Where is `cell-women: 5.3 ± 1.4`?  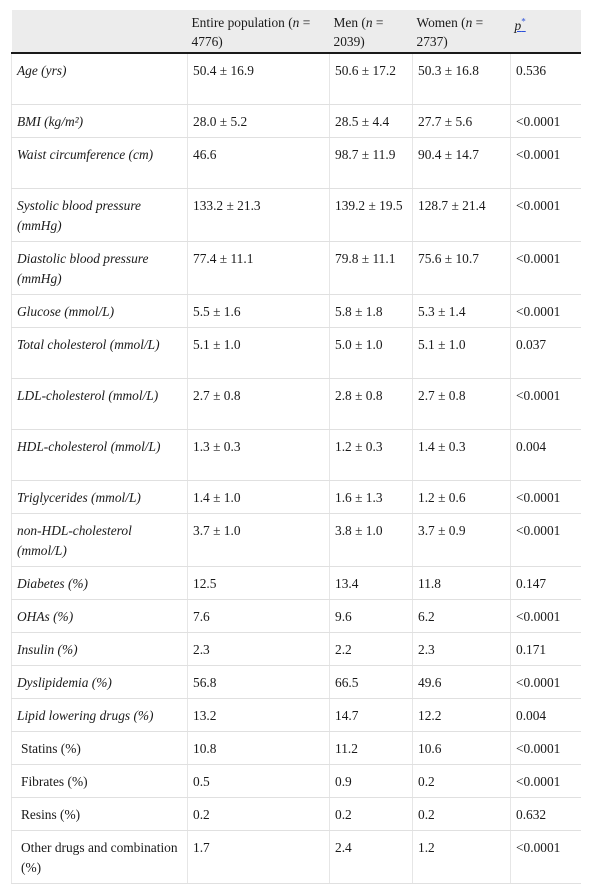
cell-women: 5.3 ± 1.4 is located at coordinates (461, 311).